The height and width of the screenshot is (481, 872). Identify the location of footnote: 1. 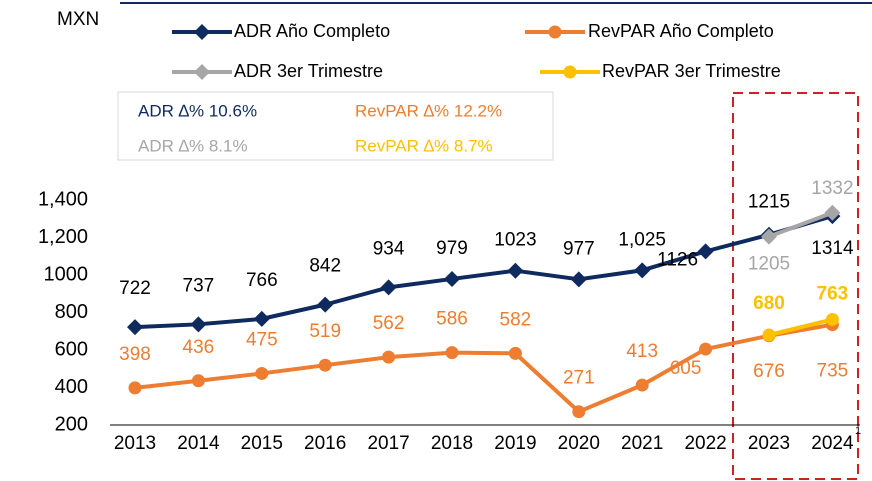
(858, 431).